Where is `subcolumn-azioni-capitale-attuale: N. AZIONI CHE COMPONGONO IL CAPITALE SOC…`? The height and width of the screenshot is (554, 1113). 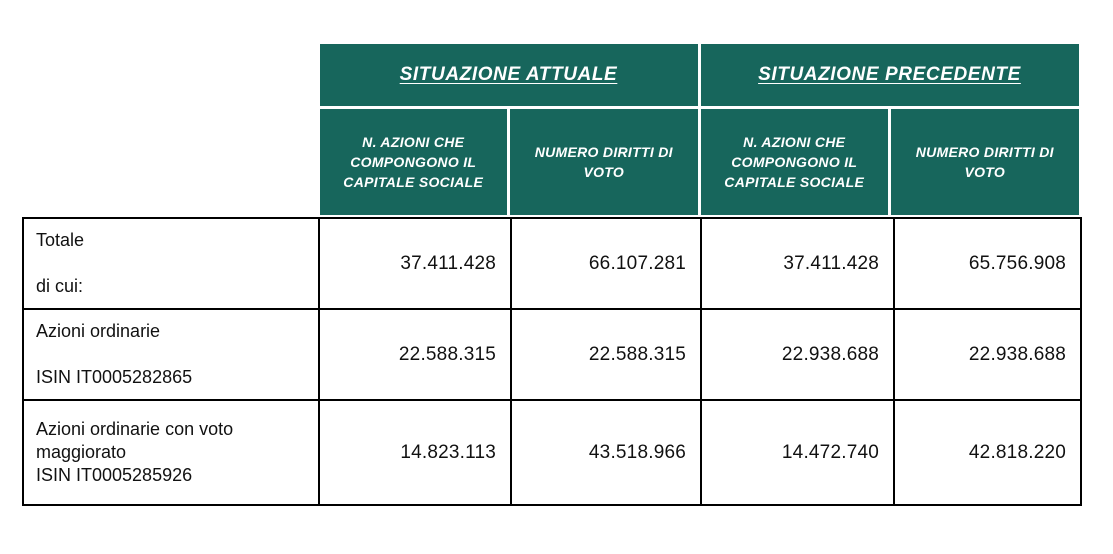 subcolumn-azioni-capitale-attuale: N. AZIONI CHE COMPONGONO IL CAPITALE SOC… is located at coordinates (413, 162).